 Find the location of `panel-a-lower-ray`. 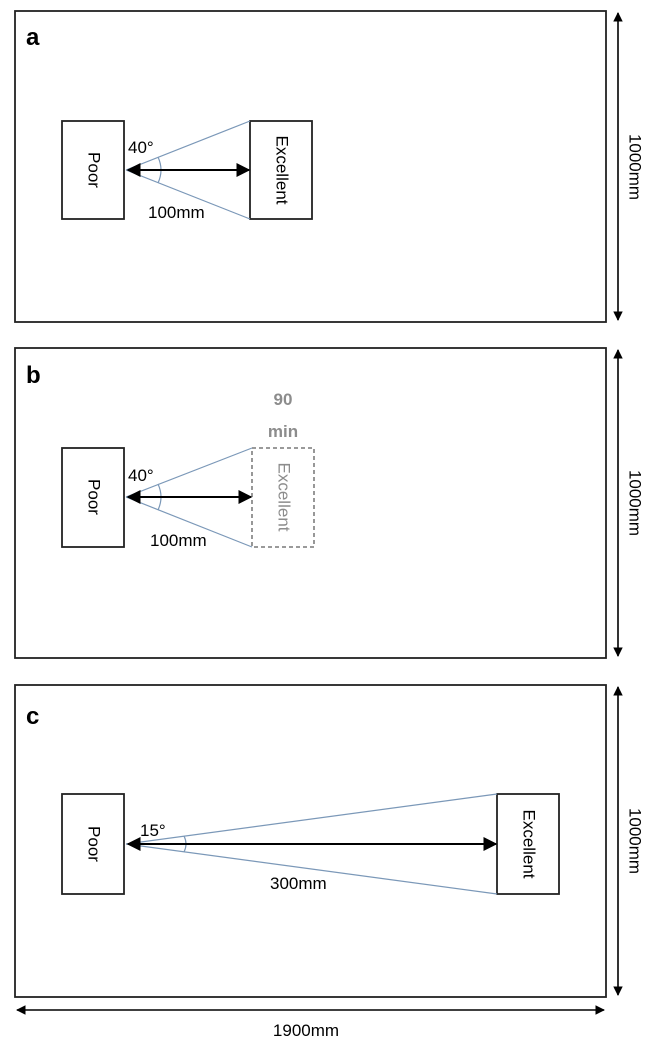

panel-a-lower-ray is located at coordinates (188, 194).